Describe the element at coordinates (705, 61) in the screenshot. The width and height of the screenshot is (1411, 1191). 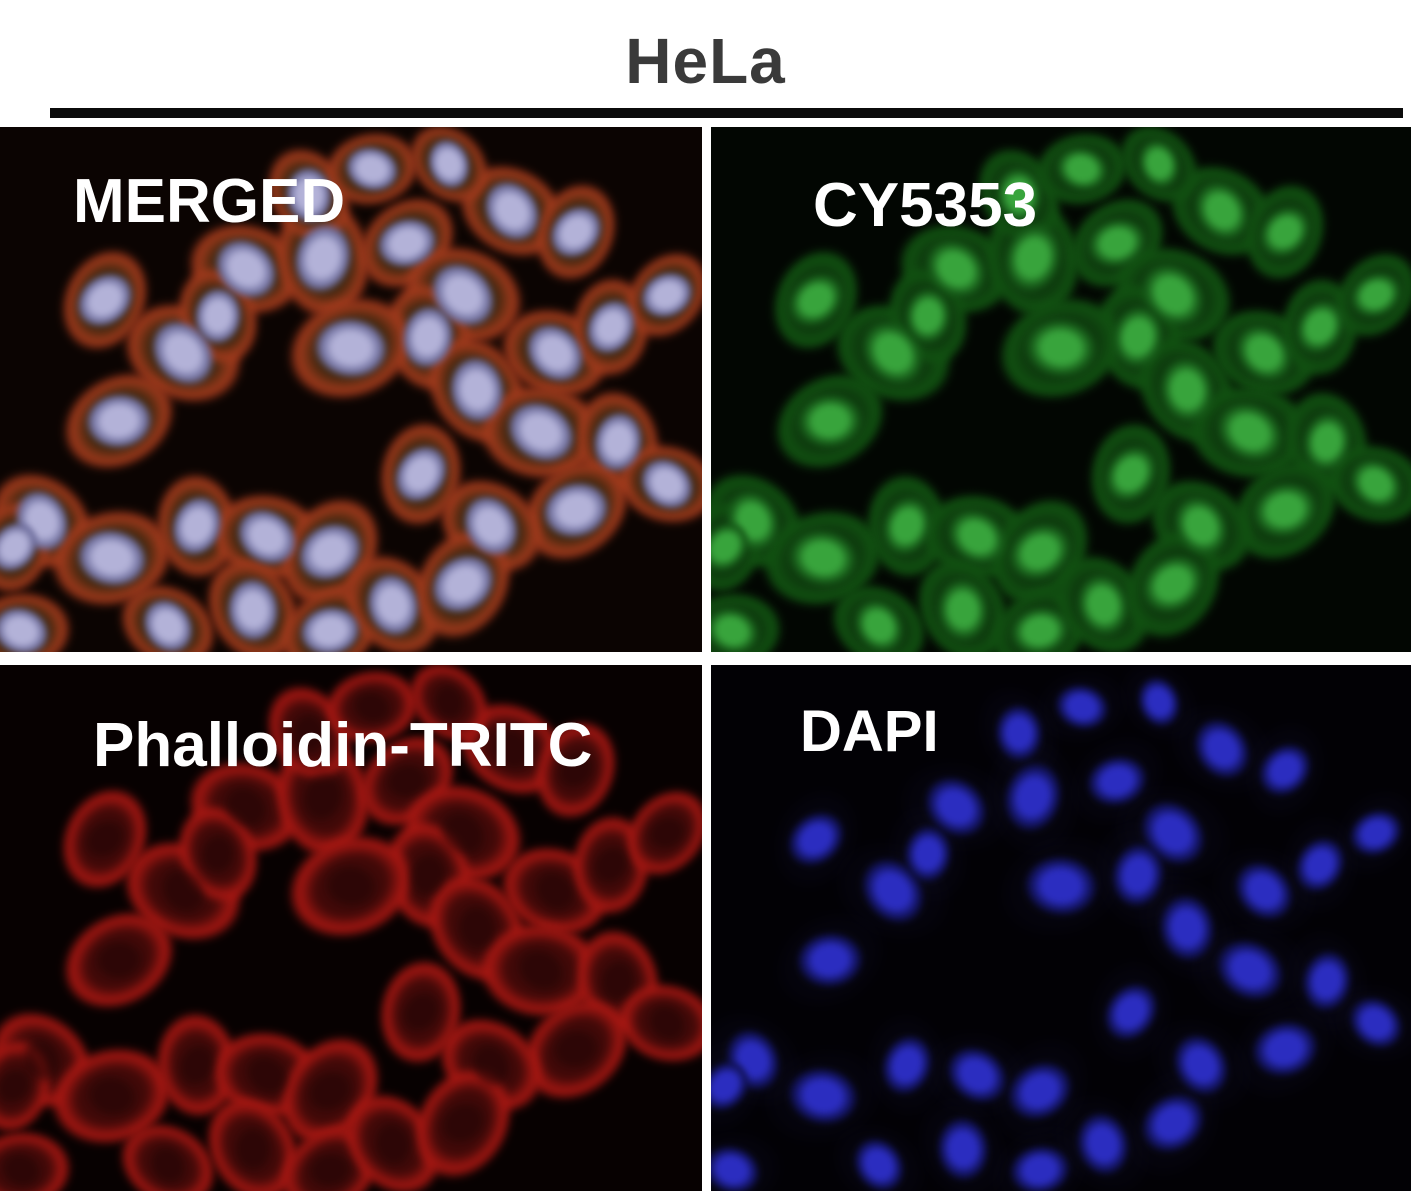
I see `figure-title: HeLa` at that location.